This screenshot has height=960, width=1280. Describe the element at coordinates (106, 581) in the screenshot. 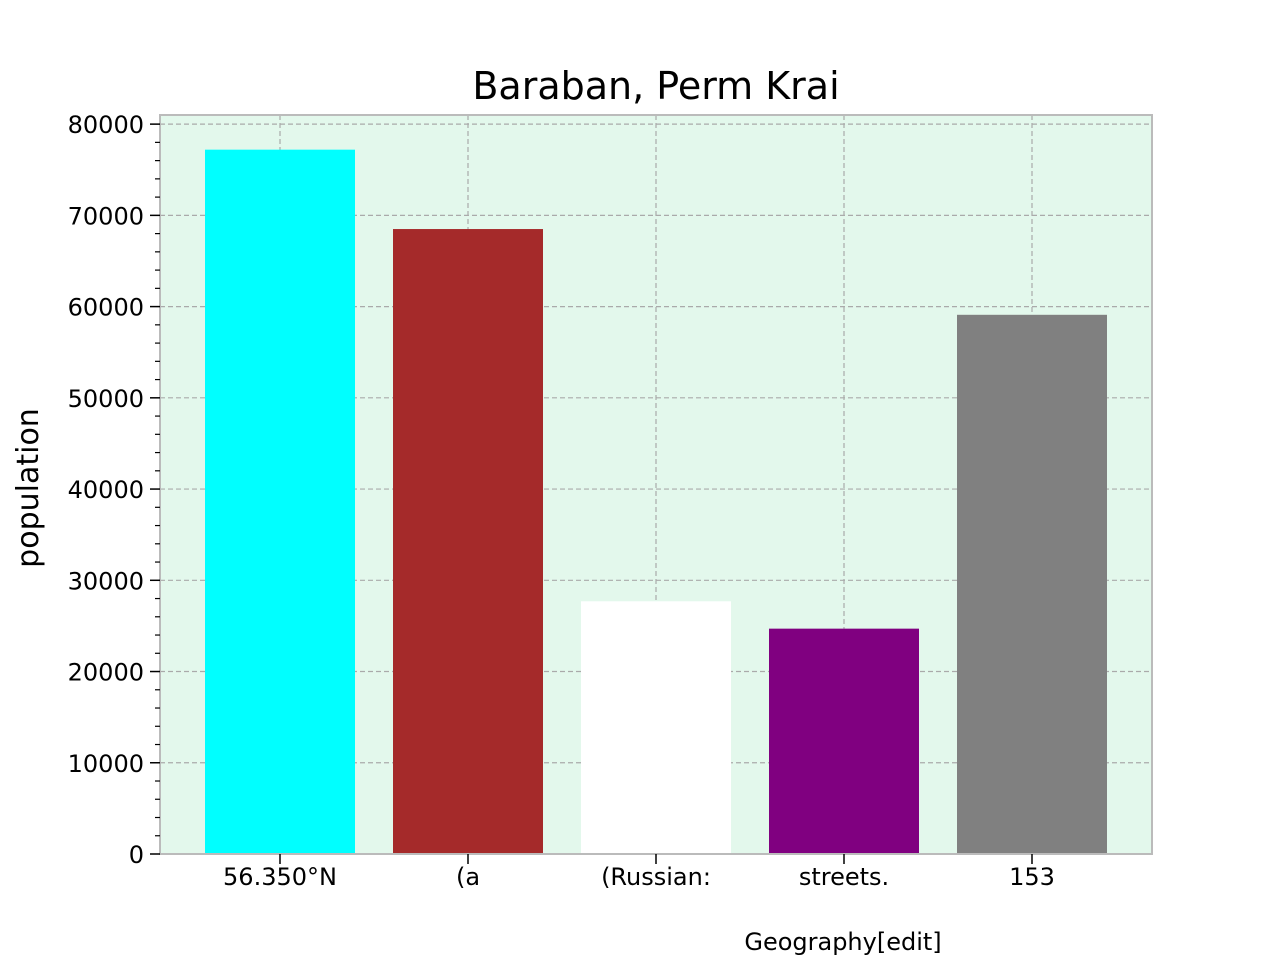

I see `y-tick-label: 30000` at that location.